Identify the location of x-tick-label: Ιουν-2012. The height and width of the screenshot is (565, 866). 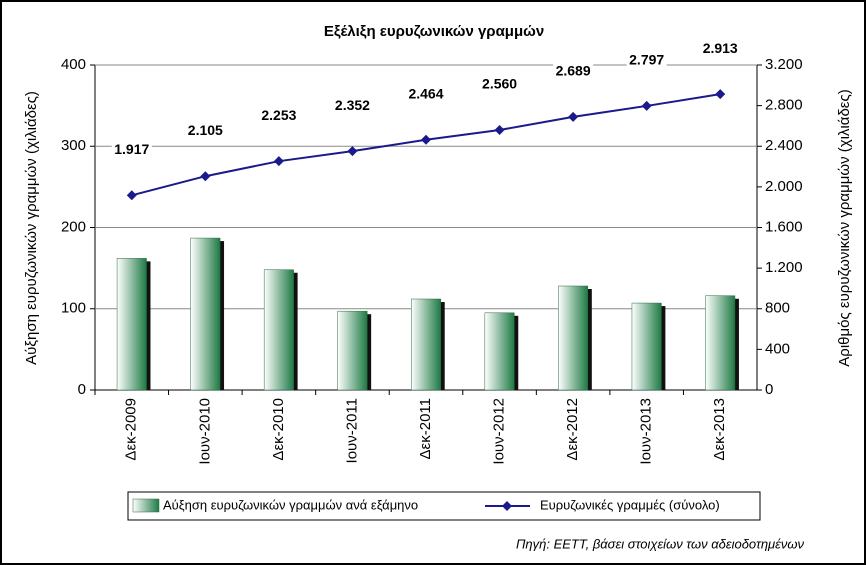
(499, 431).